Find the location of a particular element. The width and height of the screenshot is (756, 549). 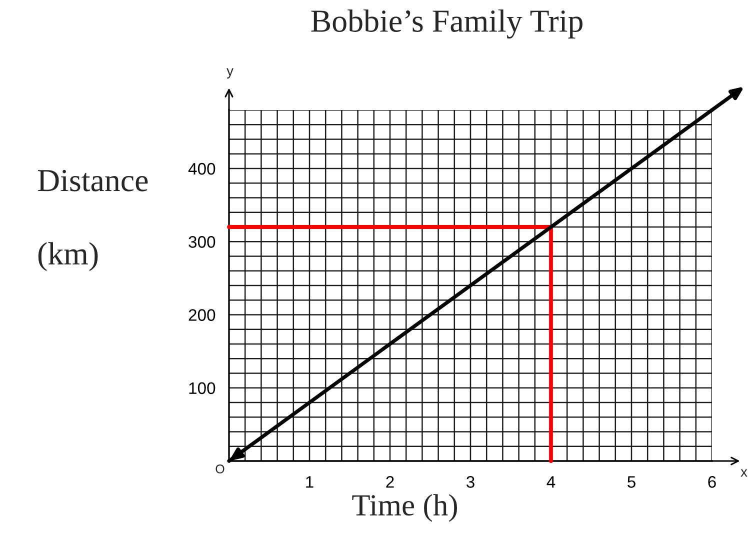

x-tick-label: 3 is located at coordinates (470, 482).